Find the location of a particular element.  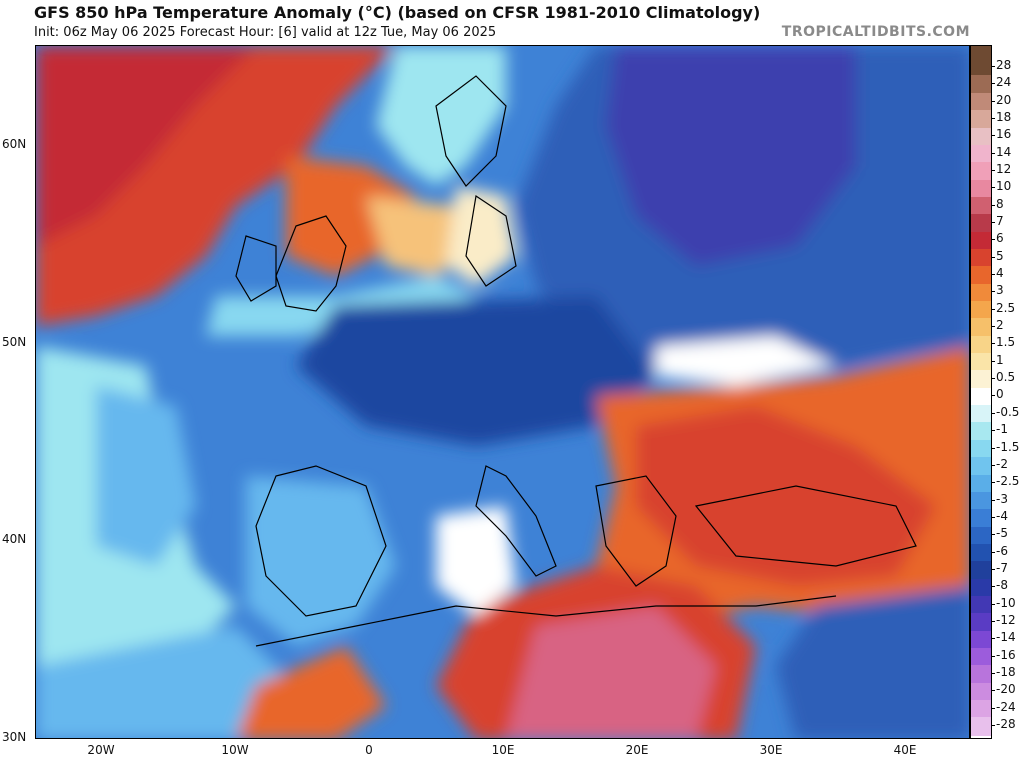

colorbar-label: -20 is located at coordinates (1006, 689).